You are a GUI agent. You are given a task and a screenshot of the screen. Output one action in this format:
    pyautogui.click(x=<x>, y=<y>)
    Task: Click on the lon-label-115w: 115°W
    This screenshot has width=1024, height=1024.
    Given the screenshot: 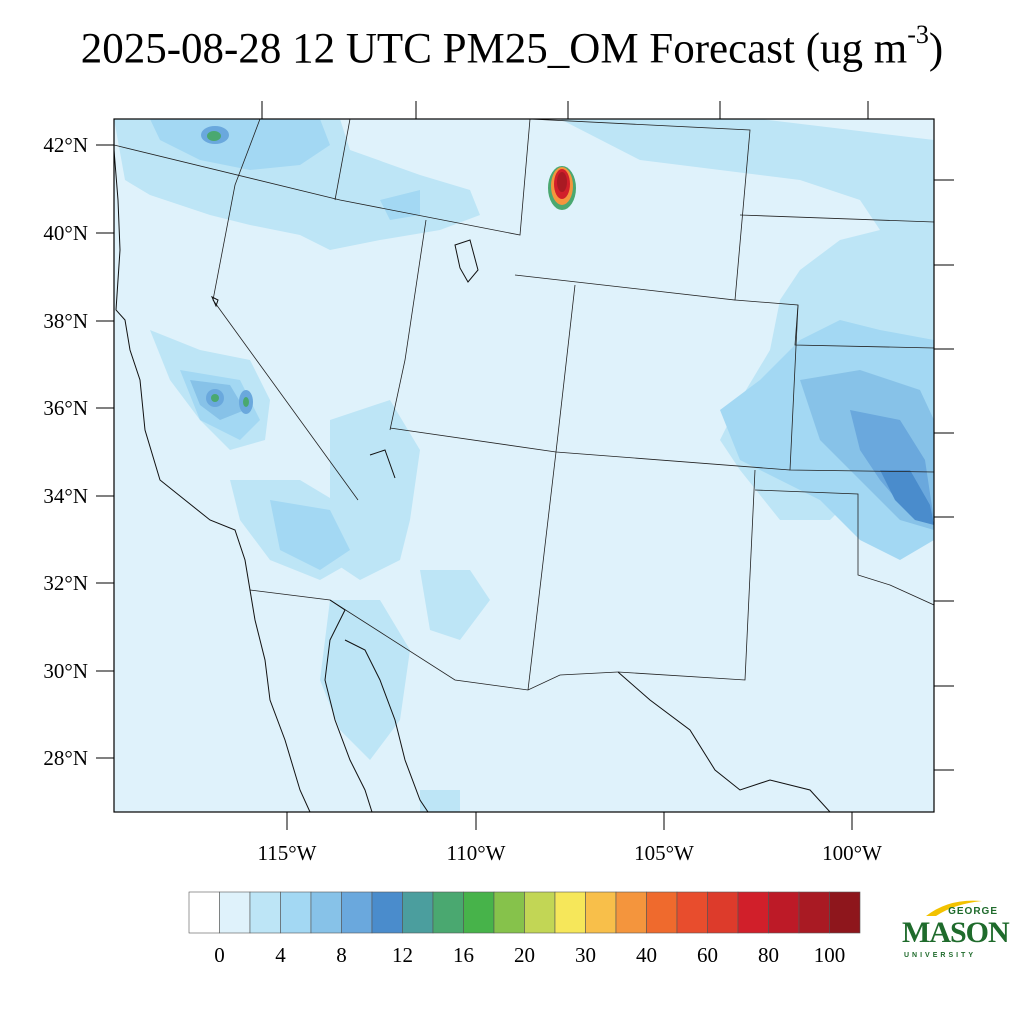 What is the action you would take?
    pyautogui.click(x=287, y=853)
    